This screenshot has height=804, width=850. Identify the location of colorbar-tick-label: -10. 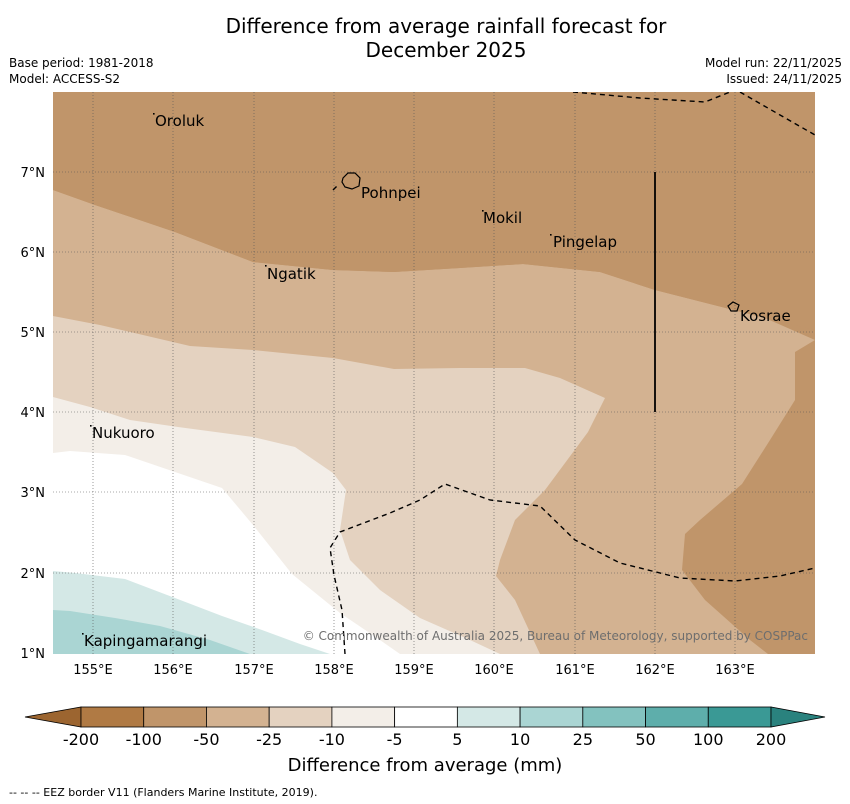
(331, 739).